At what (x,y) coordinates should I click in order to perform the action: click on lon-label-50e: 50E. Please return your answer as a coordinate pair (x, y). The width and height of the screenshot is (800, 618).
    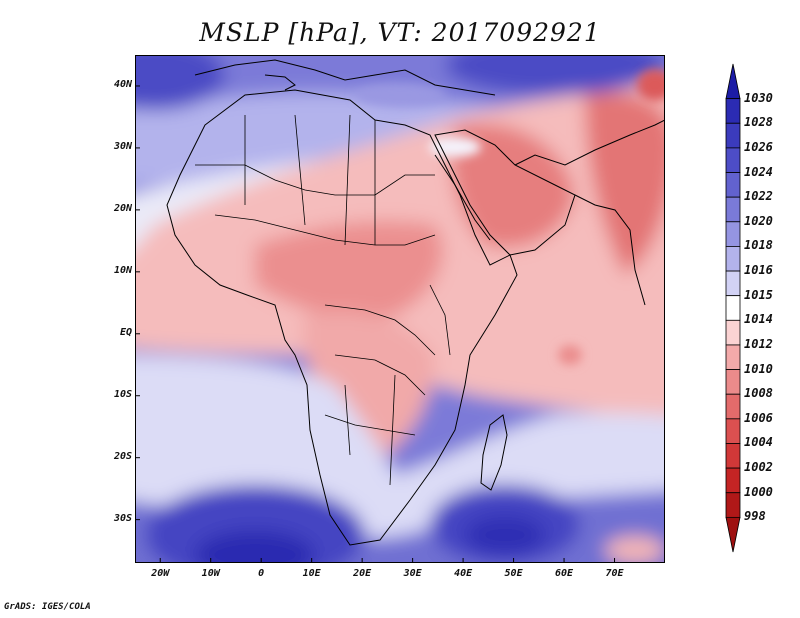
    Looking at the image, I should click on (513, 573).